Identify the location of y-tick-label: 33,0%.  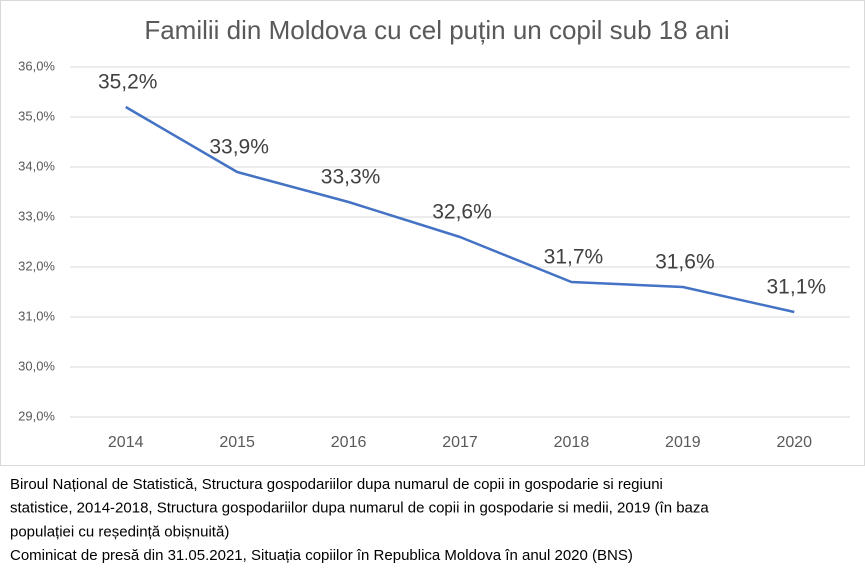
(36, 215).